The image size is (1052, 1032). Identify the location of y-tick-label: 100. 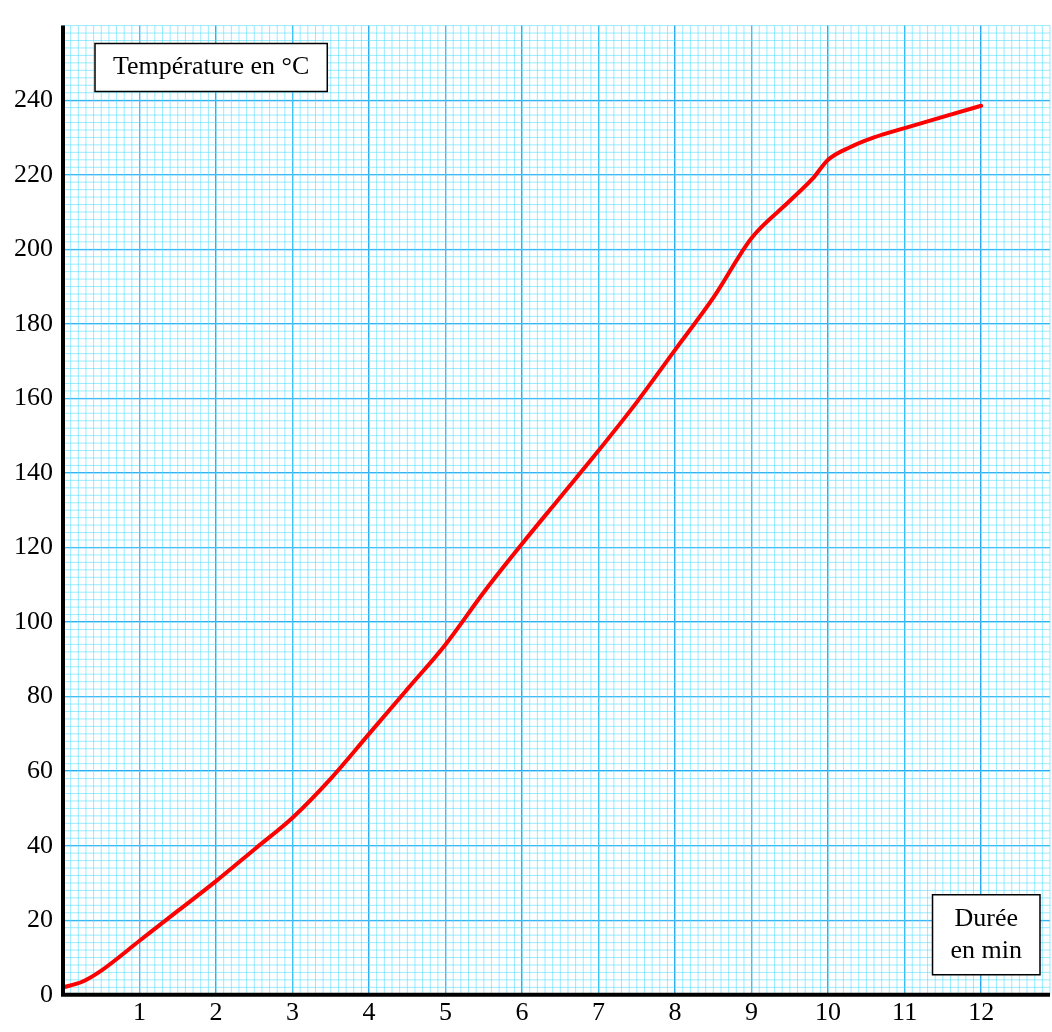
(33, 620).